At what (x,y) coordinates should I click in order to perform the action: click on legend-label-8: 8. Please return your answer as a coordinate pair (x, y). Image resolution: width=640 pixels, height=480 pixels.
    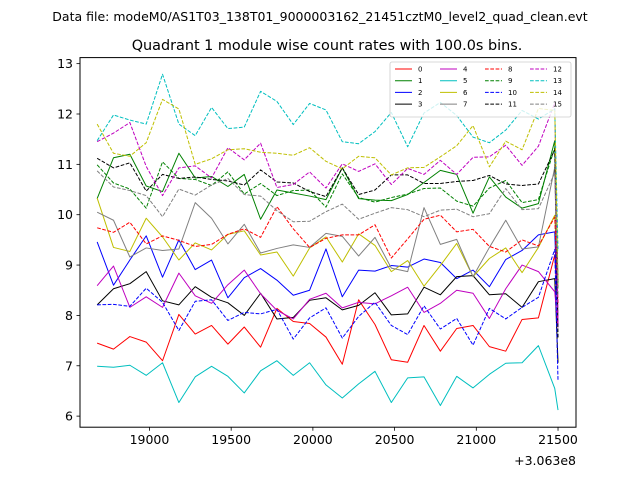
    Looking at the image, I should click on (510, 70).